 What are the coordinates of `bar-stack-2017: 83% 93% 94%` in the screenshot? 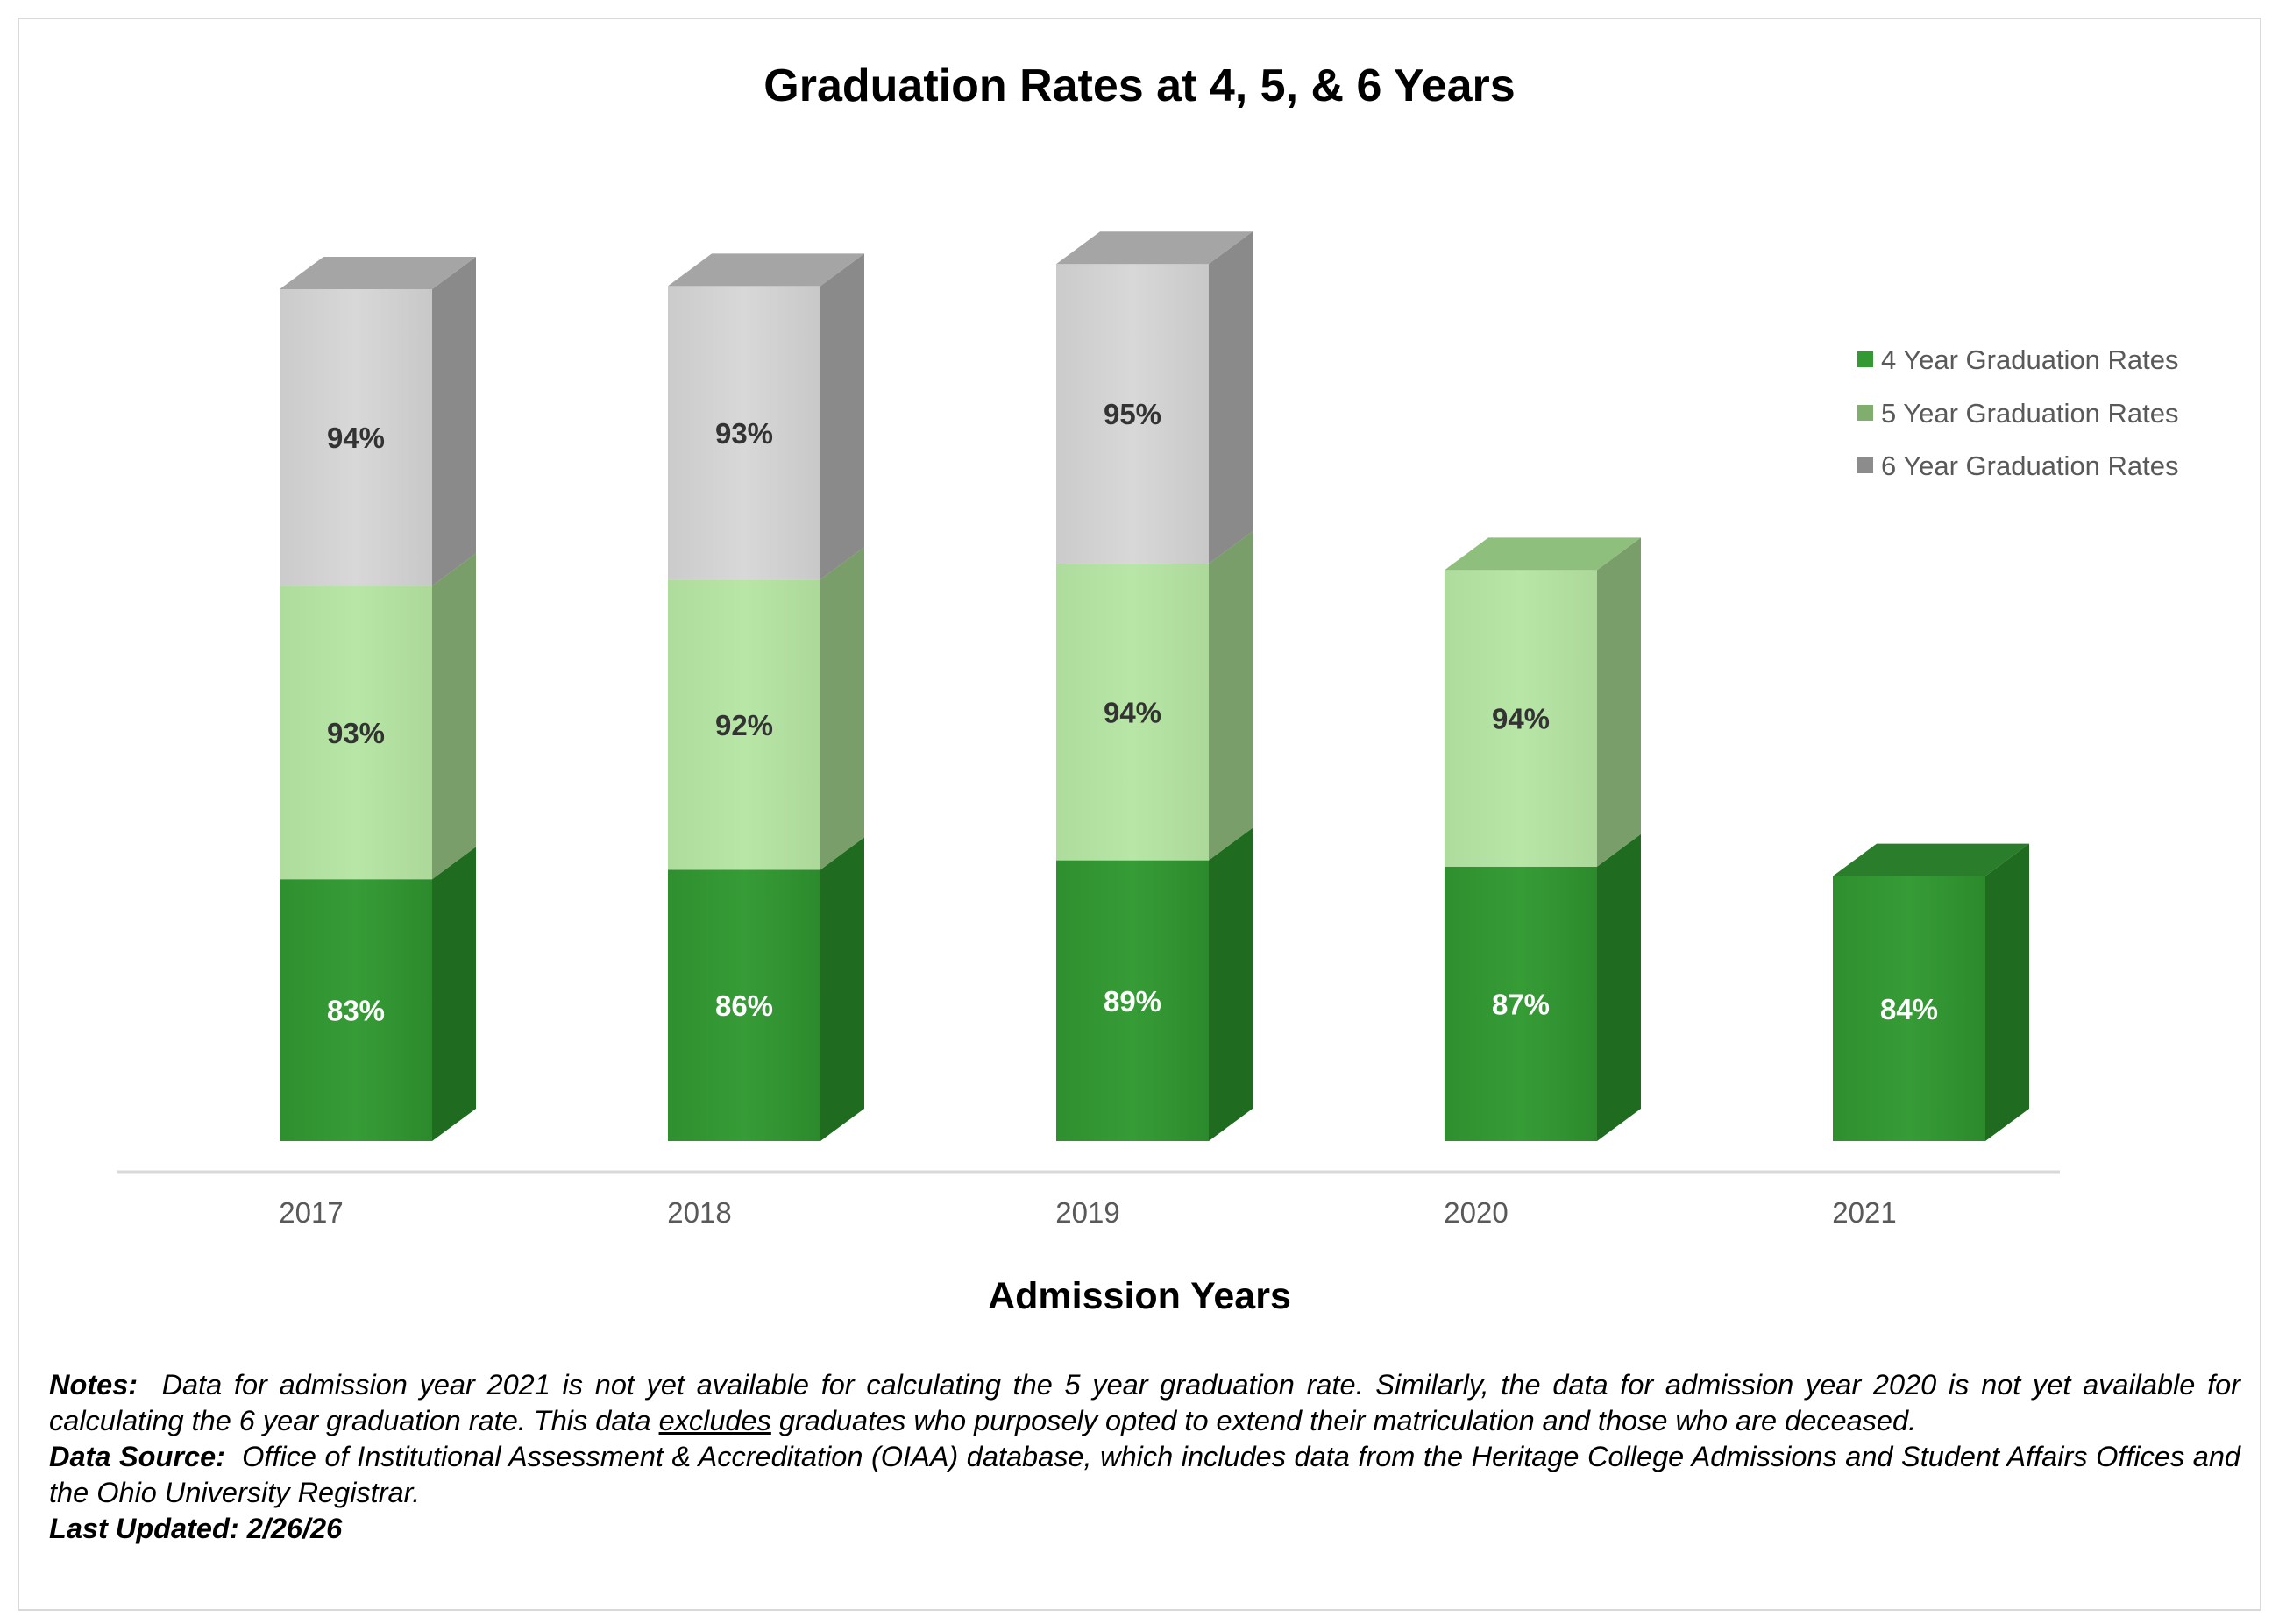 It's located at (378, 699).